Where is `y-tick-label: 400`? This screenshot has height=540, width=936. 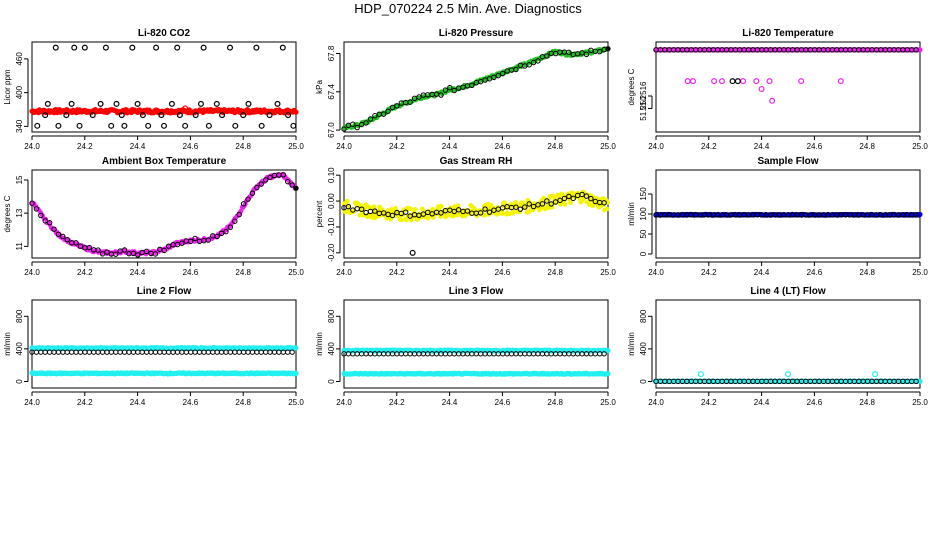 y-tick-label: 400 is located at coordinates (643, 349).